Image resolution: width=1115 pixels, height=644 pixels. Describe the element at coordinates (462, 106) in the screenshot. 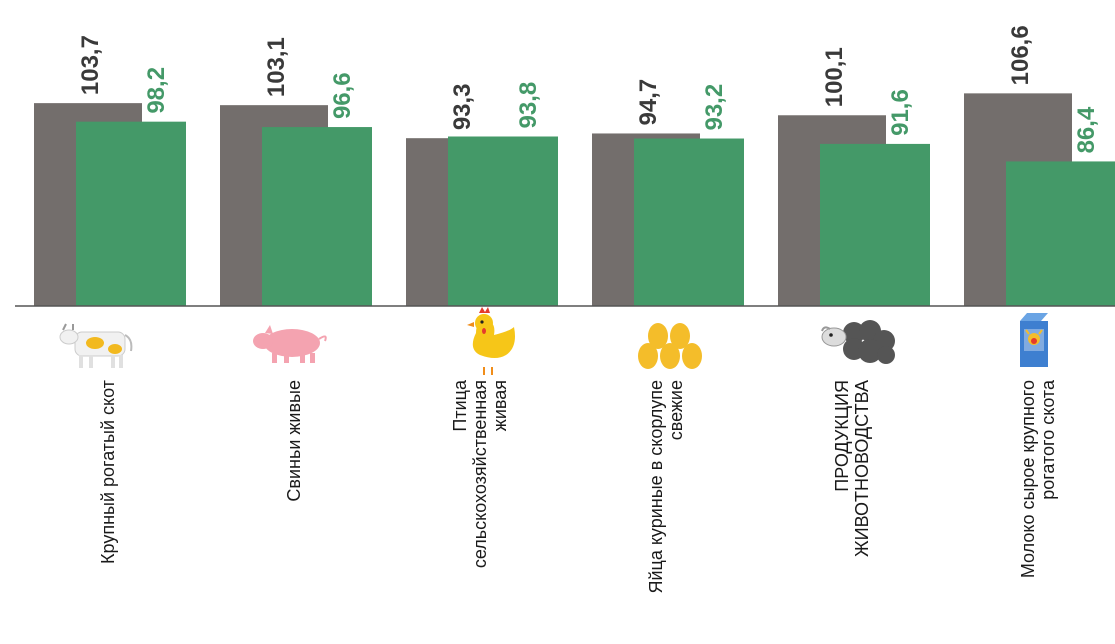

I see `data-label-series-1: 93,3` at that location.